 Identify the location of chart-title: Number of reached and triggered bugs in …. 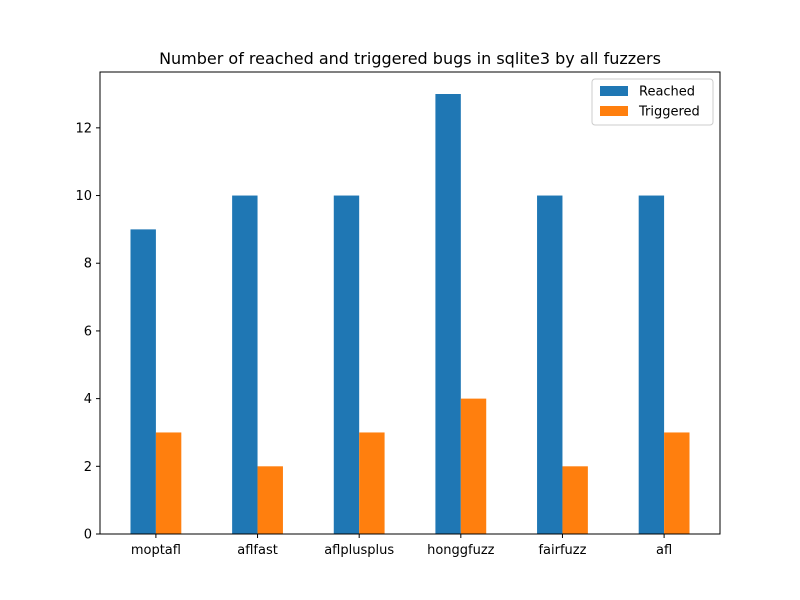
(410, 58).